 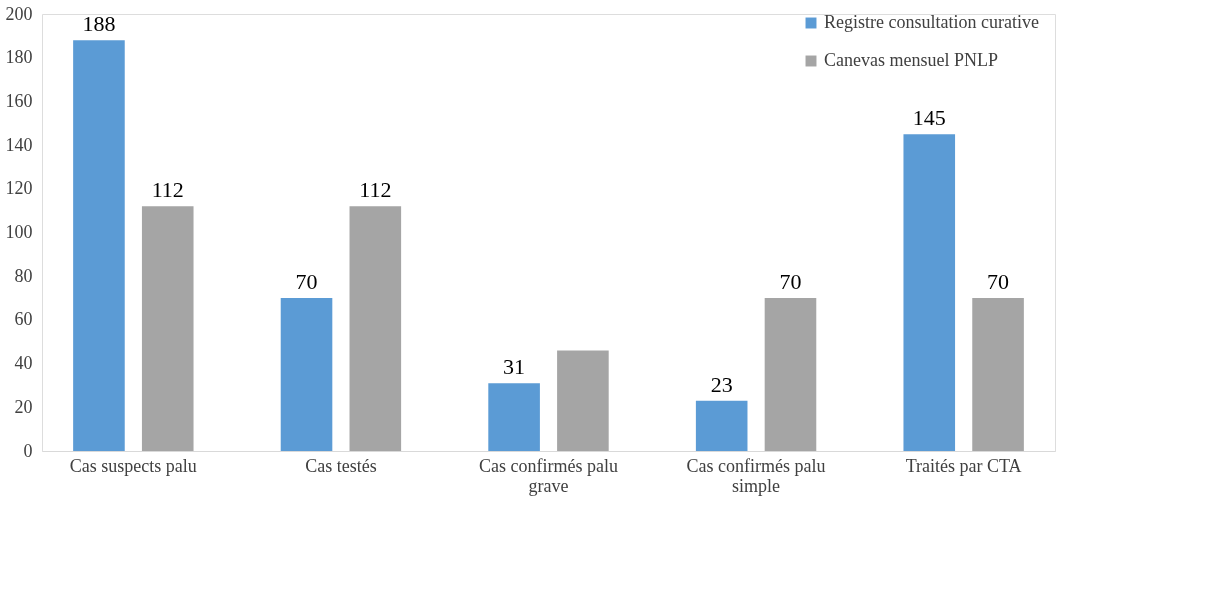 What do you see at coordinates (23, 319) in the screenshot?
I see `y-tick-label: 60` at bounding box center [23, 319].